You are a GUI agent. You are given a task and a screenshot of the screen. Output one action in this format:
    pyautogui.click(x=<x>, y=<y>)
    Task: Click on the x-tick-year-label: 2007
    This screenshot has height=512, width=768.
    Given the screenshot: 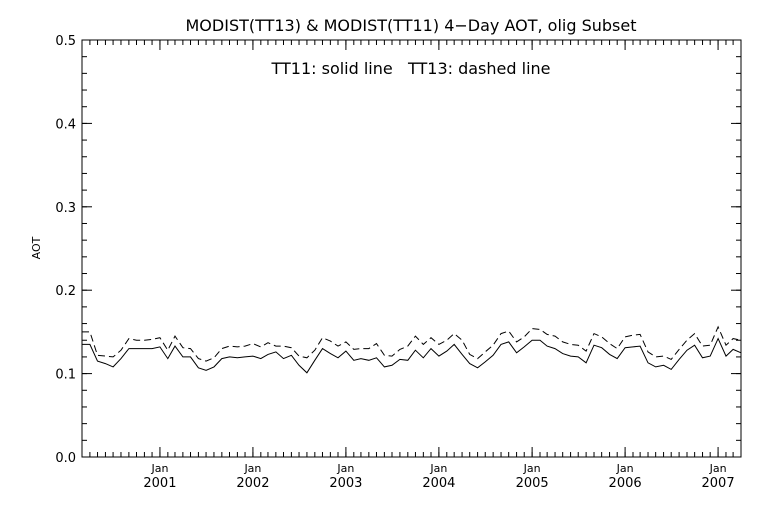 What is the action you would take?
    pyautogui.click(x=718, y=483)
    